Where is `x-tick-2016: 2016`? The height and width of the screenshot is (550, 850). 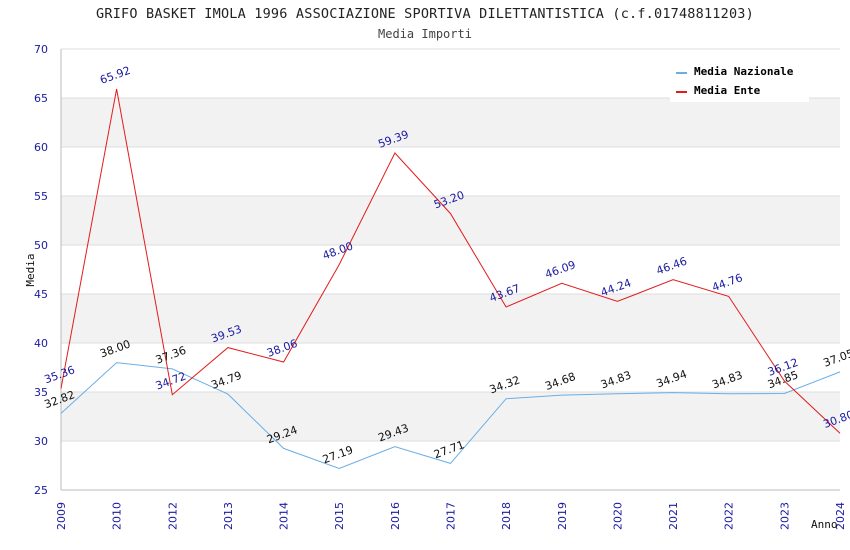
x-tick-2016: 2016 is located at coordinates (395, 516).